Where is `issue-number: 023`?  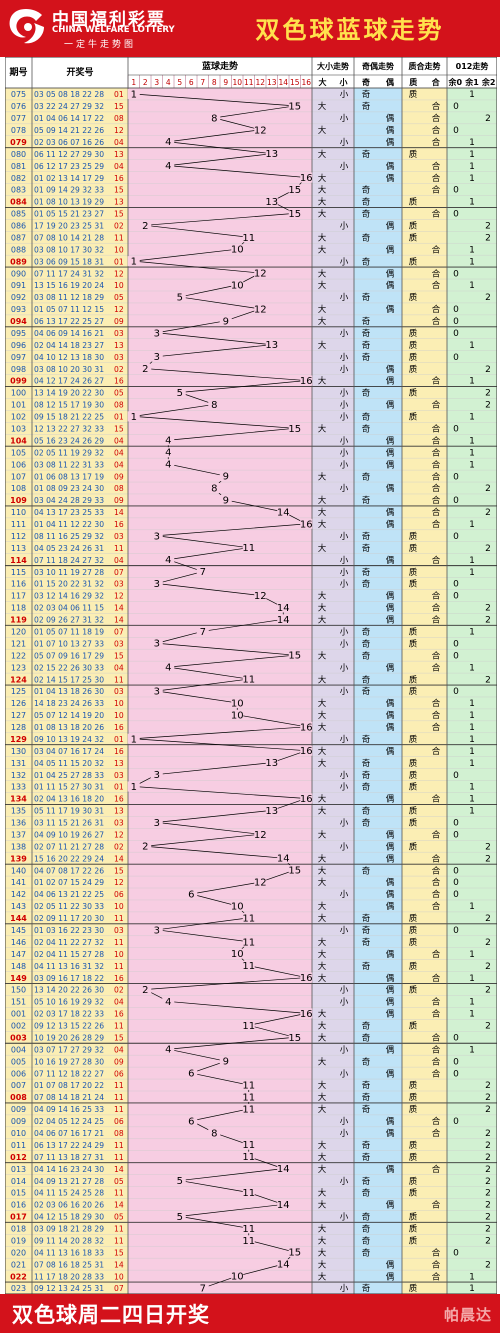
issue-number: 023 is located at coordinates (18, 1288).